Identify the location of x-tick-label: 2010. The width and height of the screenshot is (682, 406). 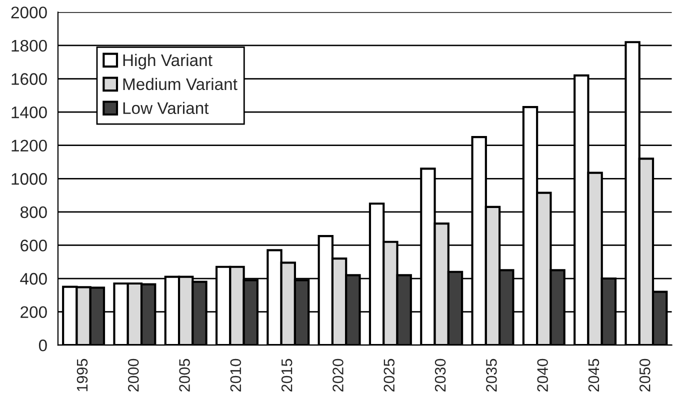
(236, 375).